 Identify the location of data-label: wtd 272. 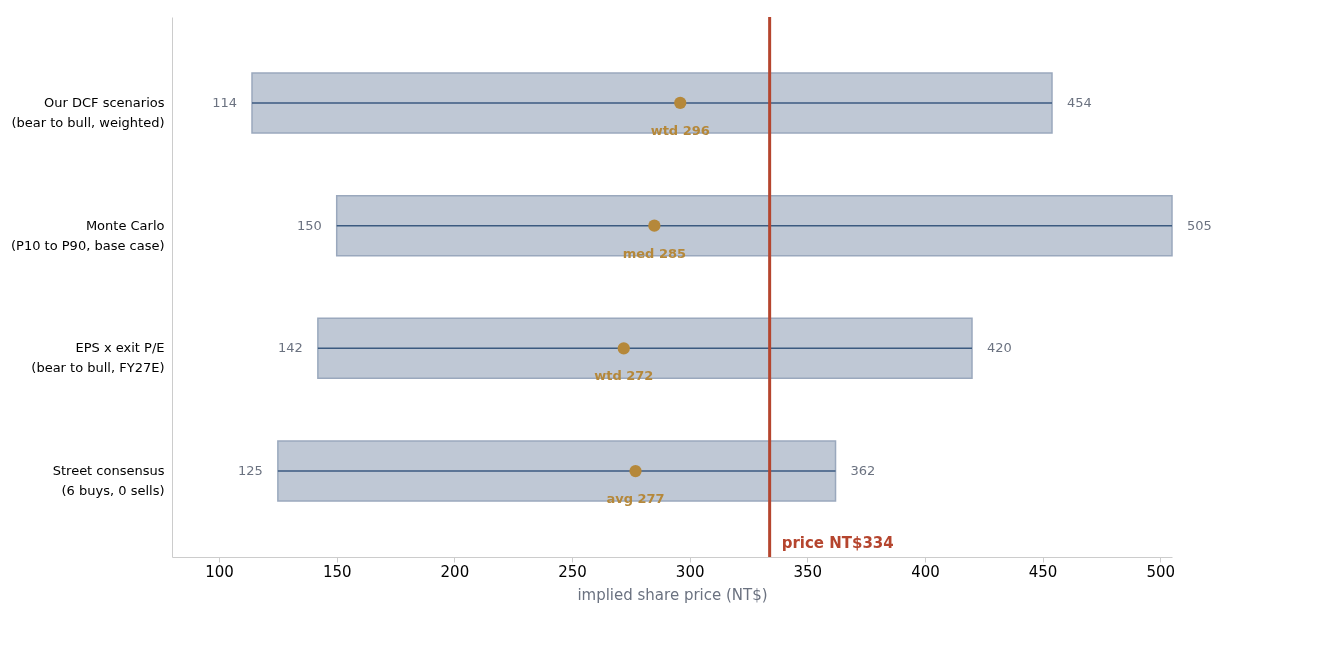
(624, 376).